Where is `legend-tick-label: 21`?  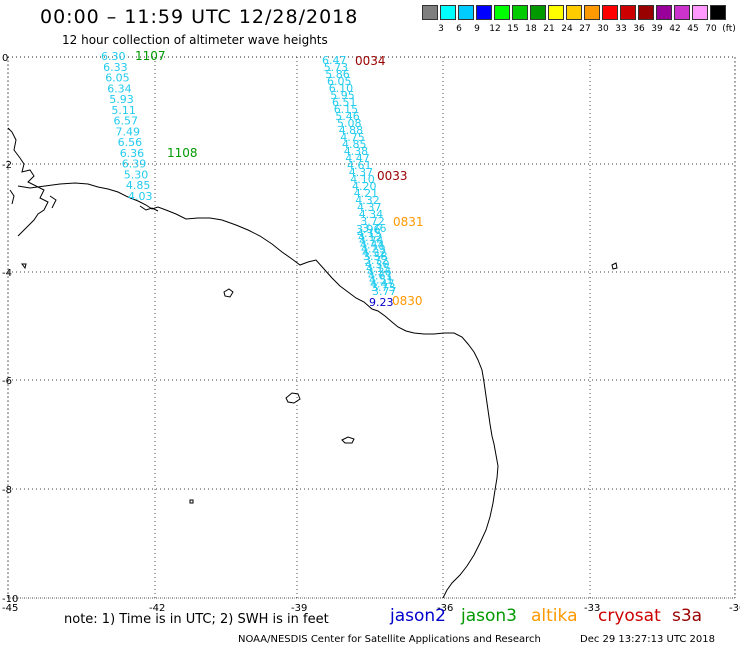 legend-tick-label: 21 is located at coordinates (549, 29).